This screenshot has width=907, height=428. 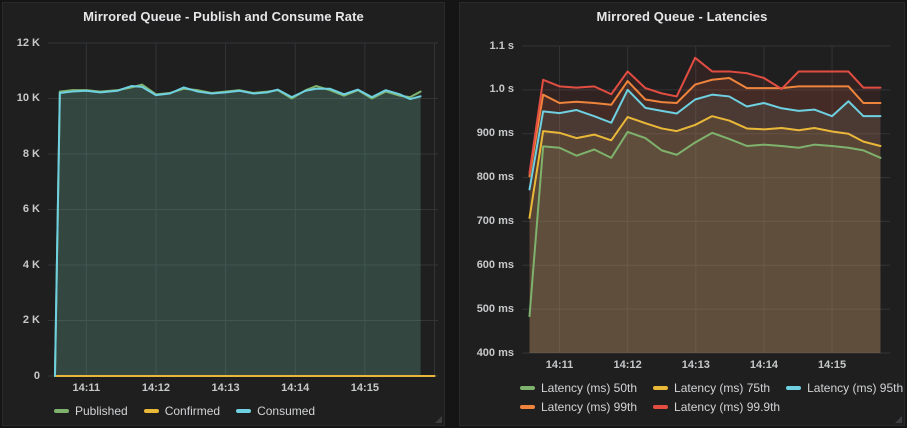 I want to click on legend-label: Consumed, so click(x=286, y=411).